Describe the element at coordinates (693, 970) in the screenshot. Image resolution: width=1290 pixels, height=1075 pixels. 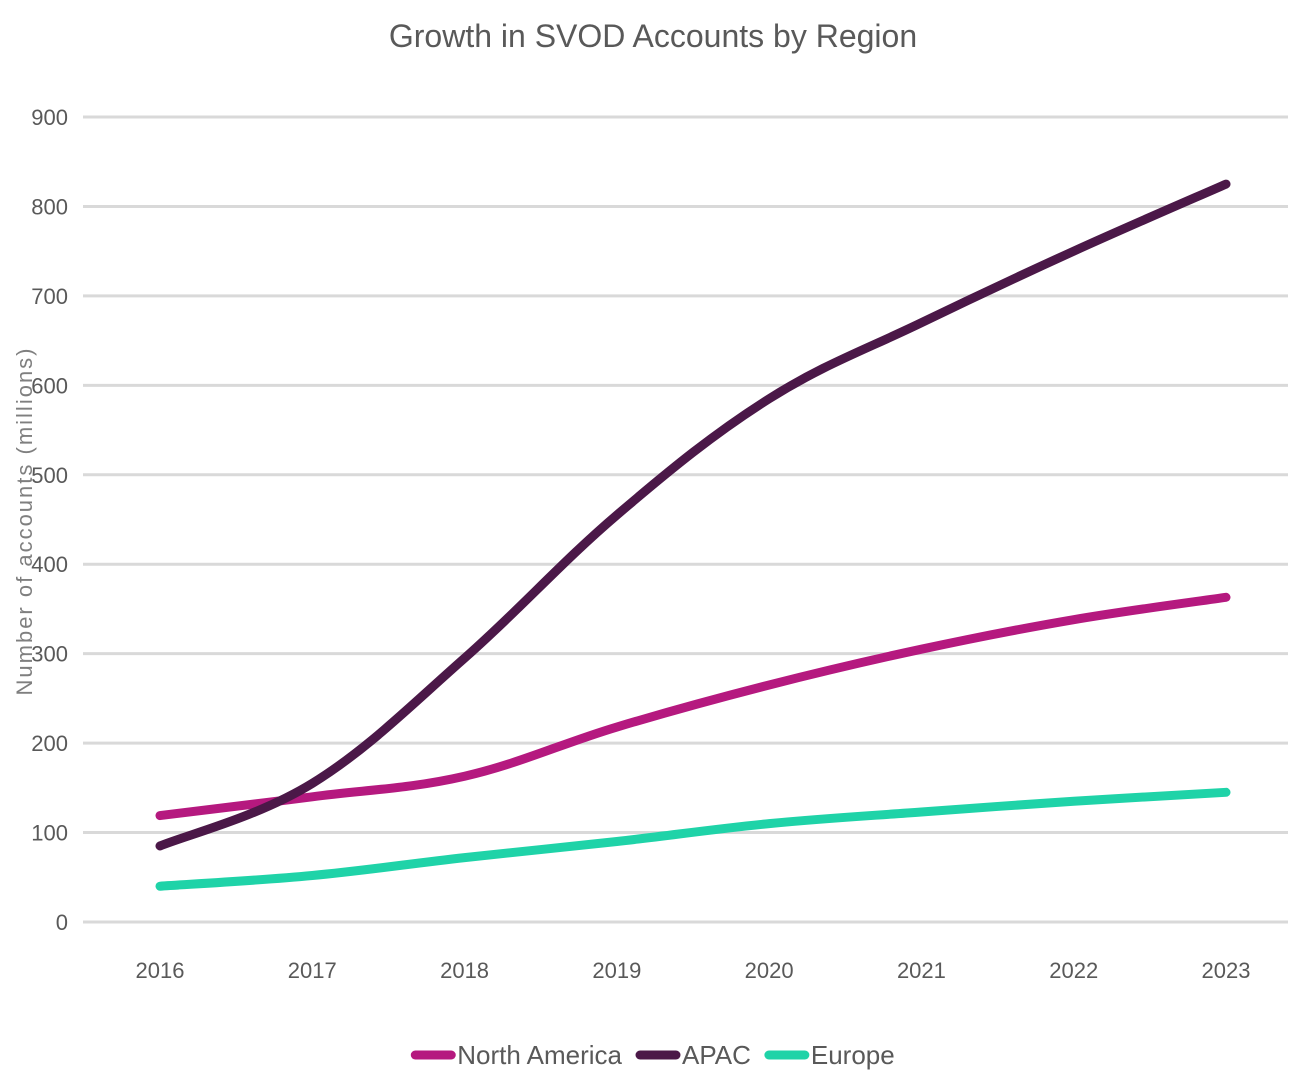
I see `x-axis-tick-labels: 2016 2017 2018 2019 2020 2021 2022 2023` at that location.